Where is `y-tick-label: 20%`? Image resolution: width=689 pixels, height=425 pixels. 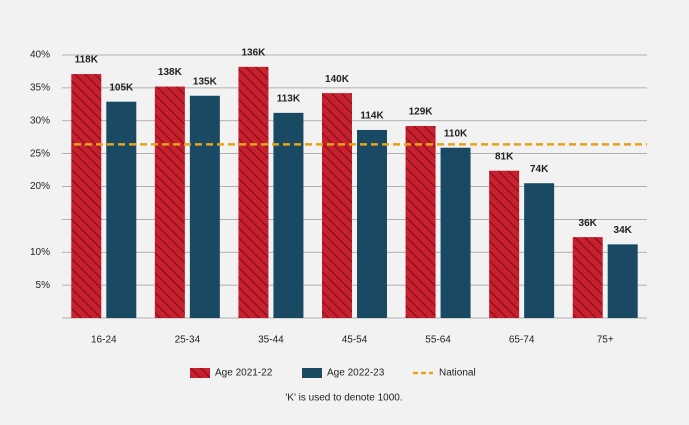
y-tick-label: 20% is located at coordinates (40, 186).